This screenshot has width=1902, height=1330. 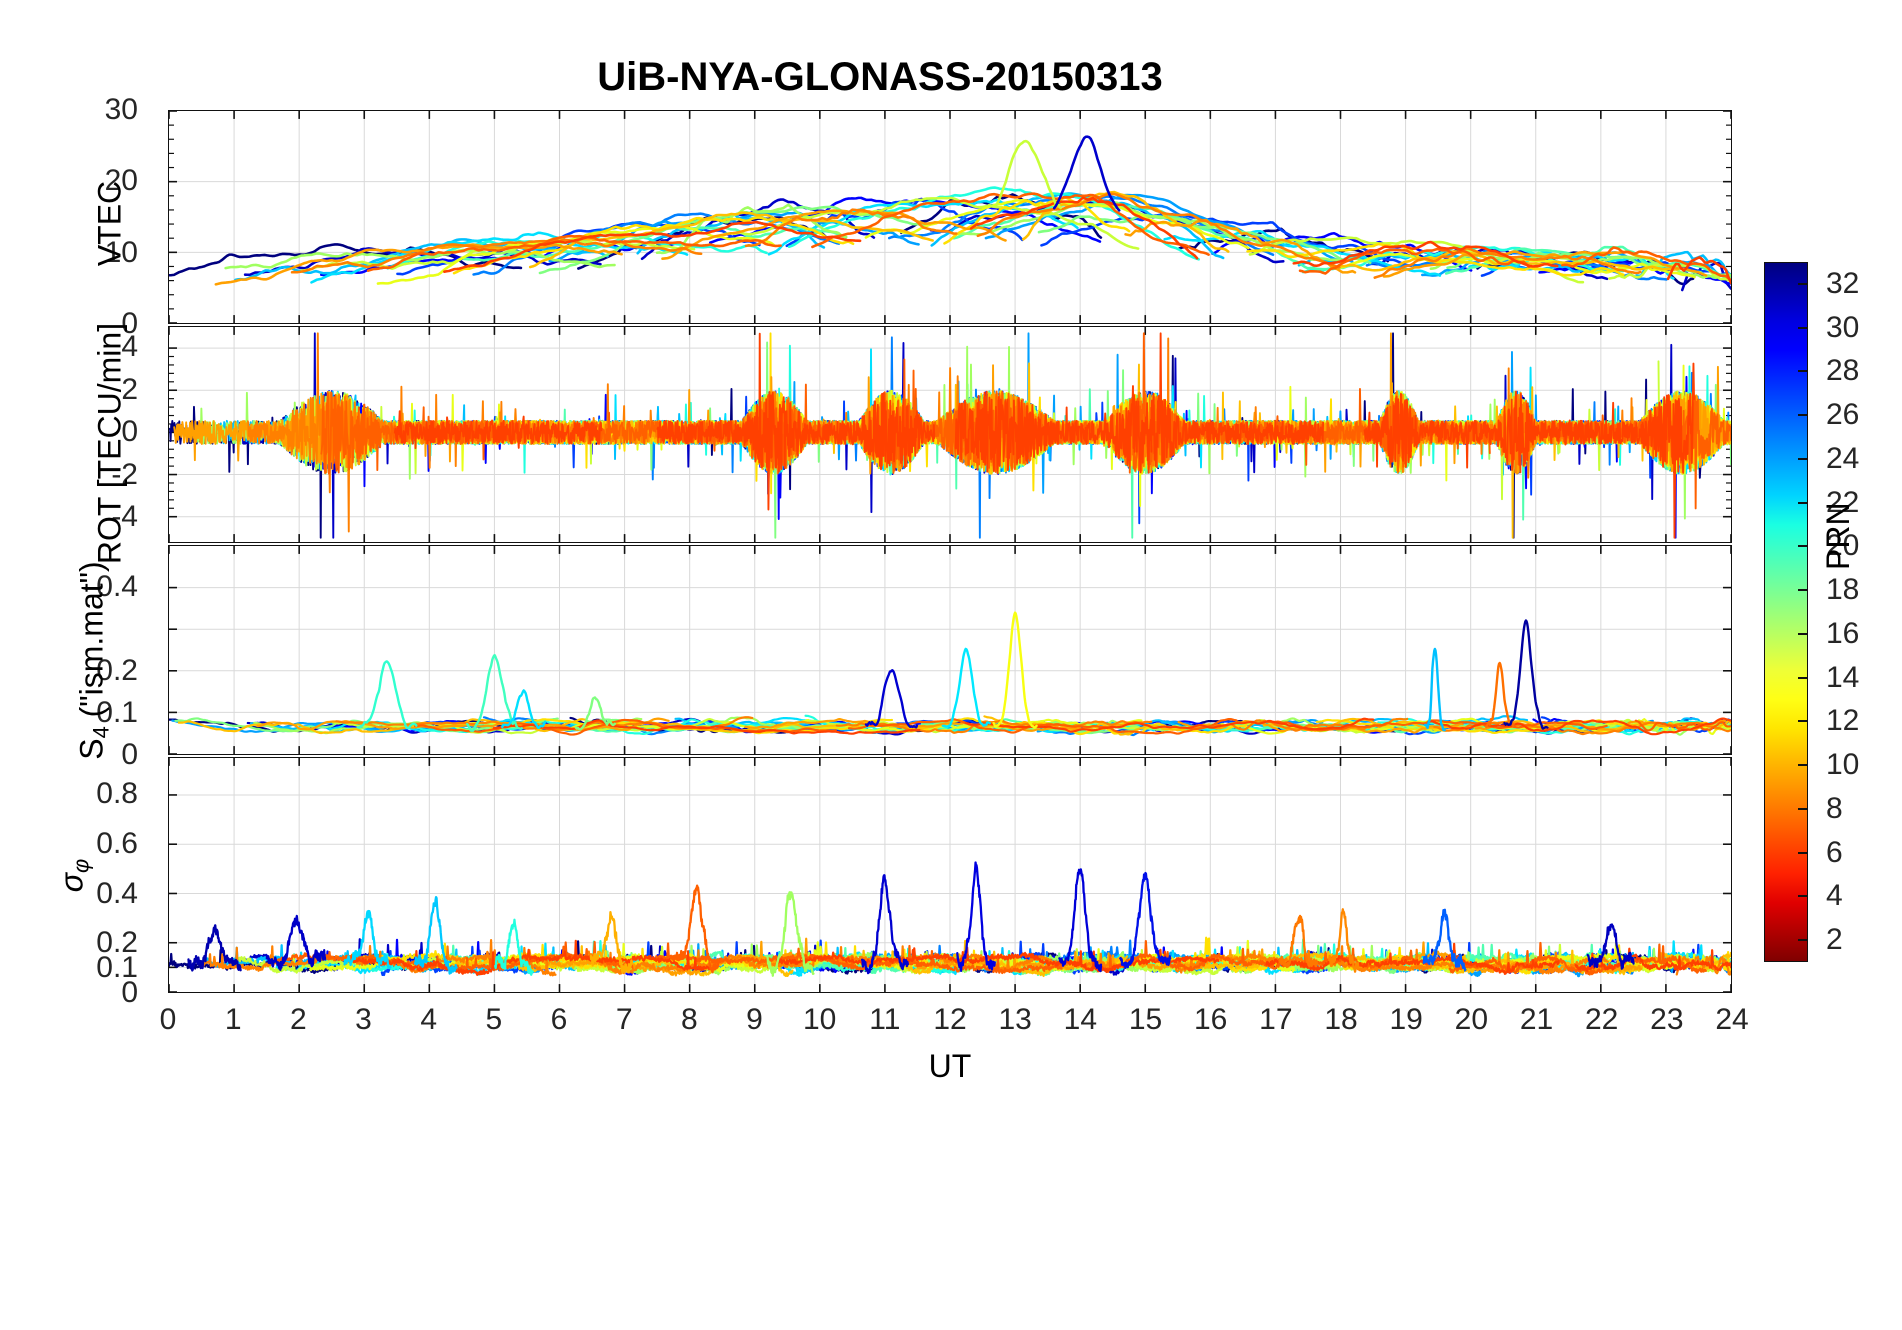 I want to click on ytick-sigma_phi-0.1: 0.1, so click(x=117, y=968).